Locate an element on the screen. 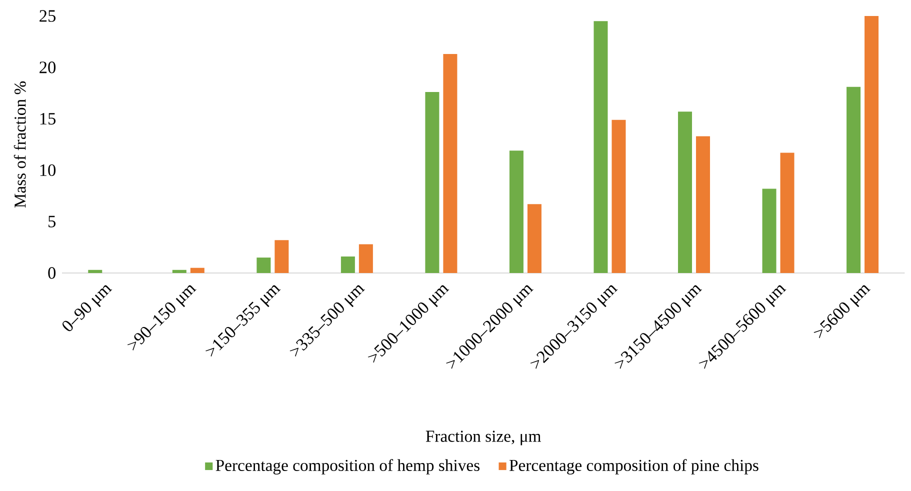  y-tick-label: 0 is located at coordinates (52, 273).